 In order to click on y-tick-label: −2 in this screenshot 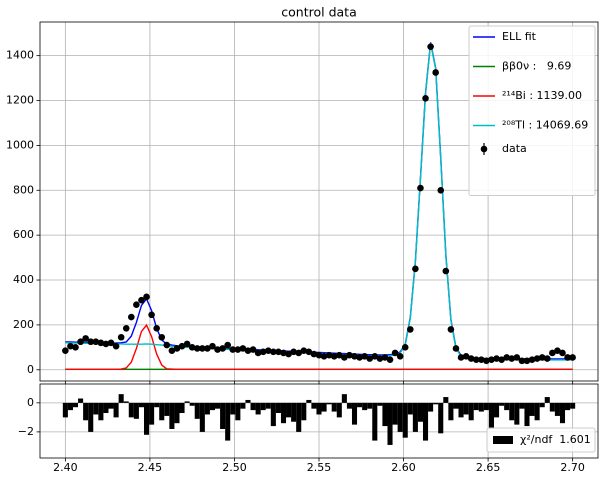, I will do `click(26, 431)`.